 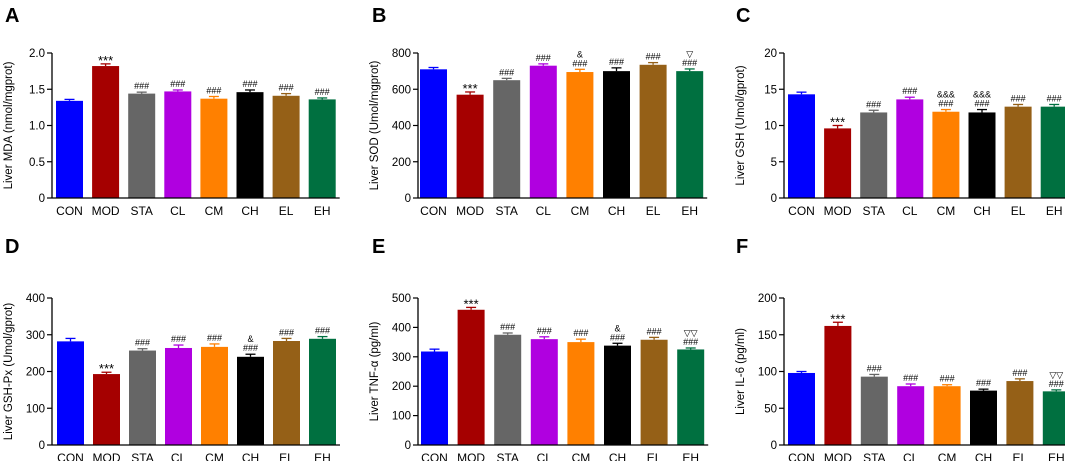 I want to click on y-axis-label: Liver GSH-Px (Umol/gprot), so click(x=9, y=372).